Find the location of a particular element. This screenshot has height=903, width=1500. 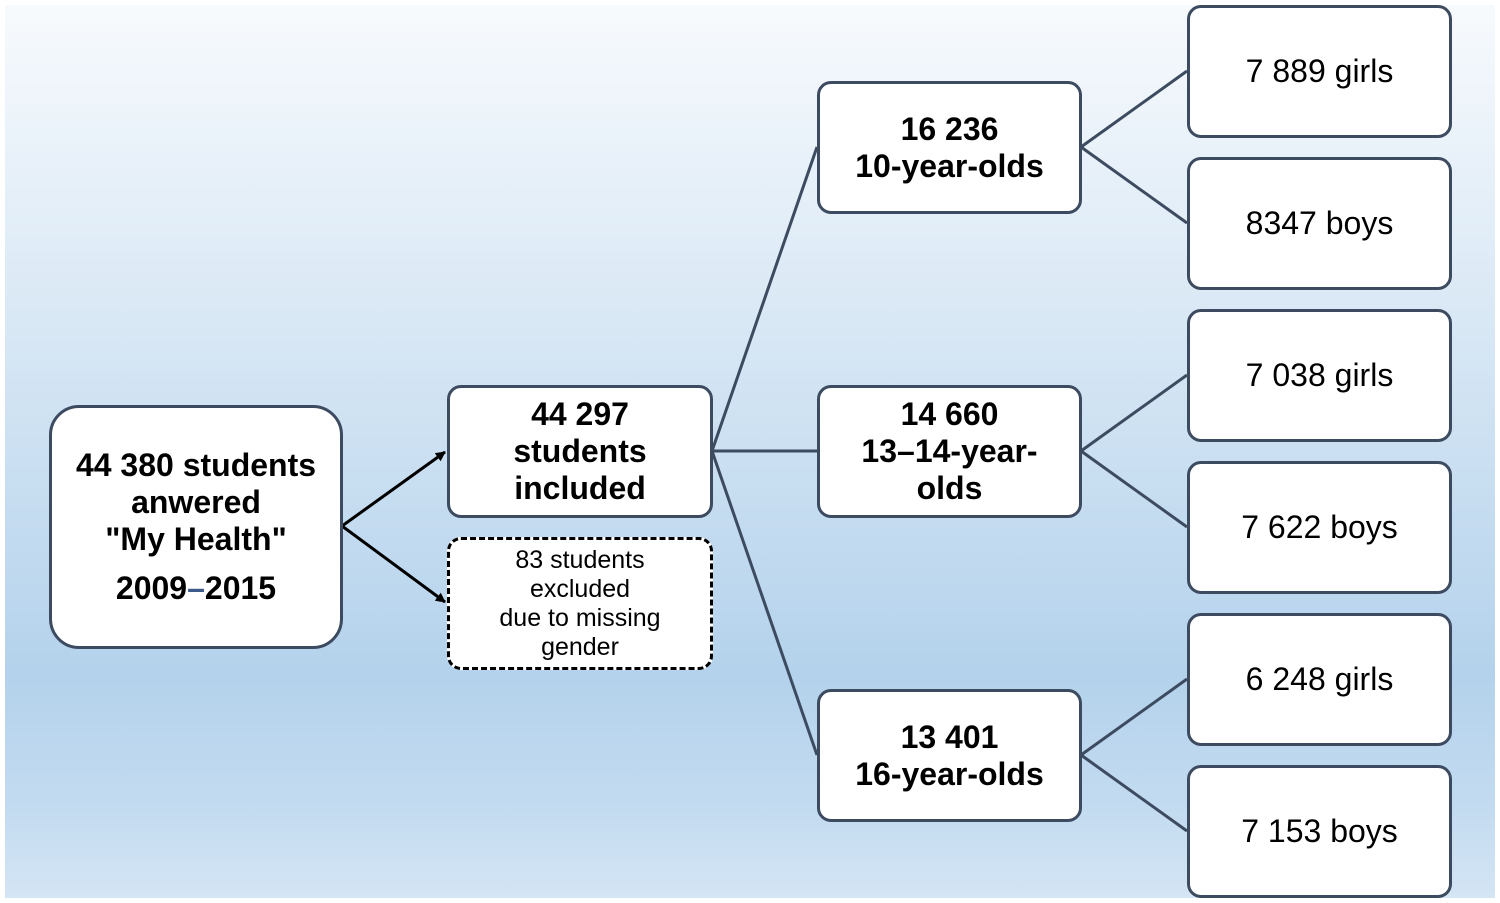

included-count: 44 297 is located at coordinates (580, 414).